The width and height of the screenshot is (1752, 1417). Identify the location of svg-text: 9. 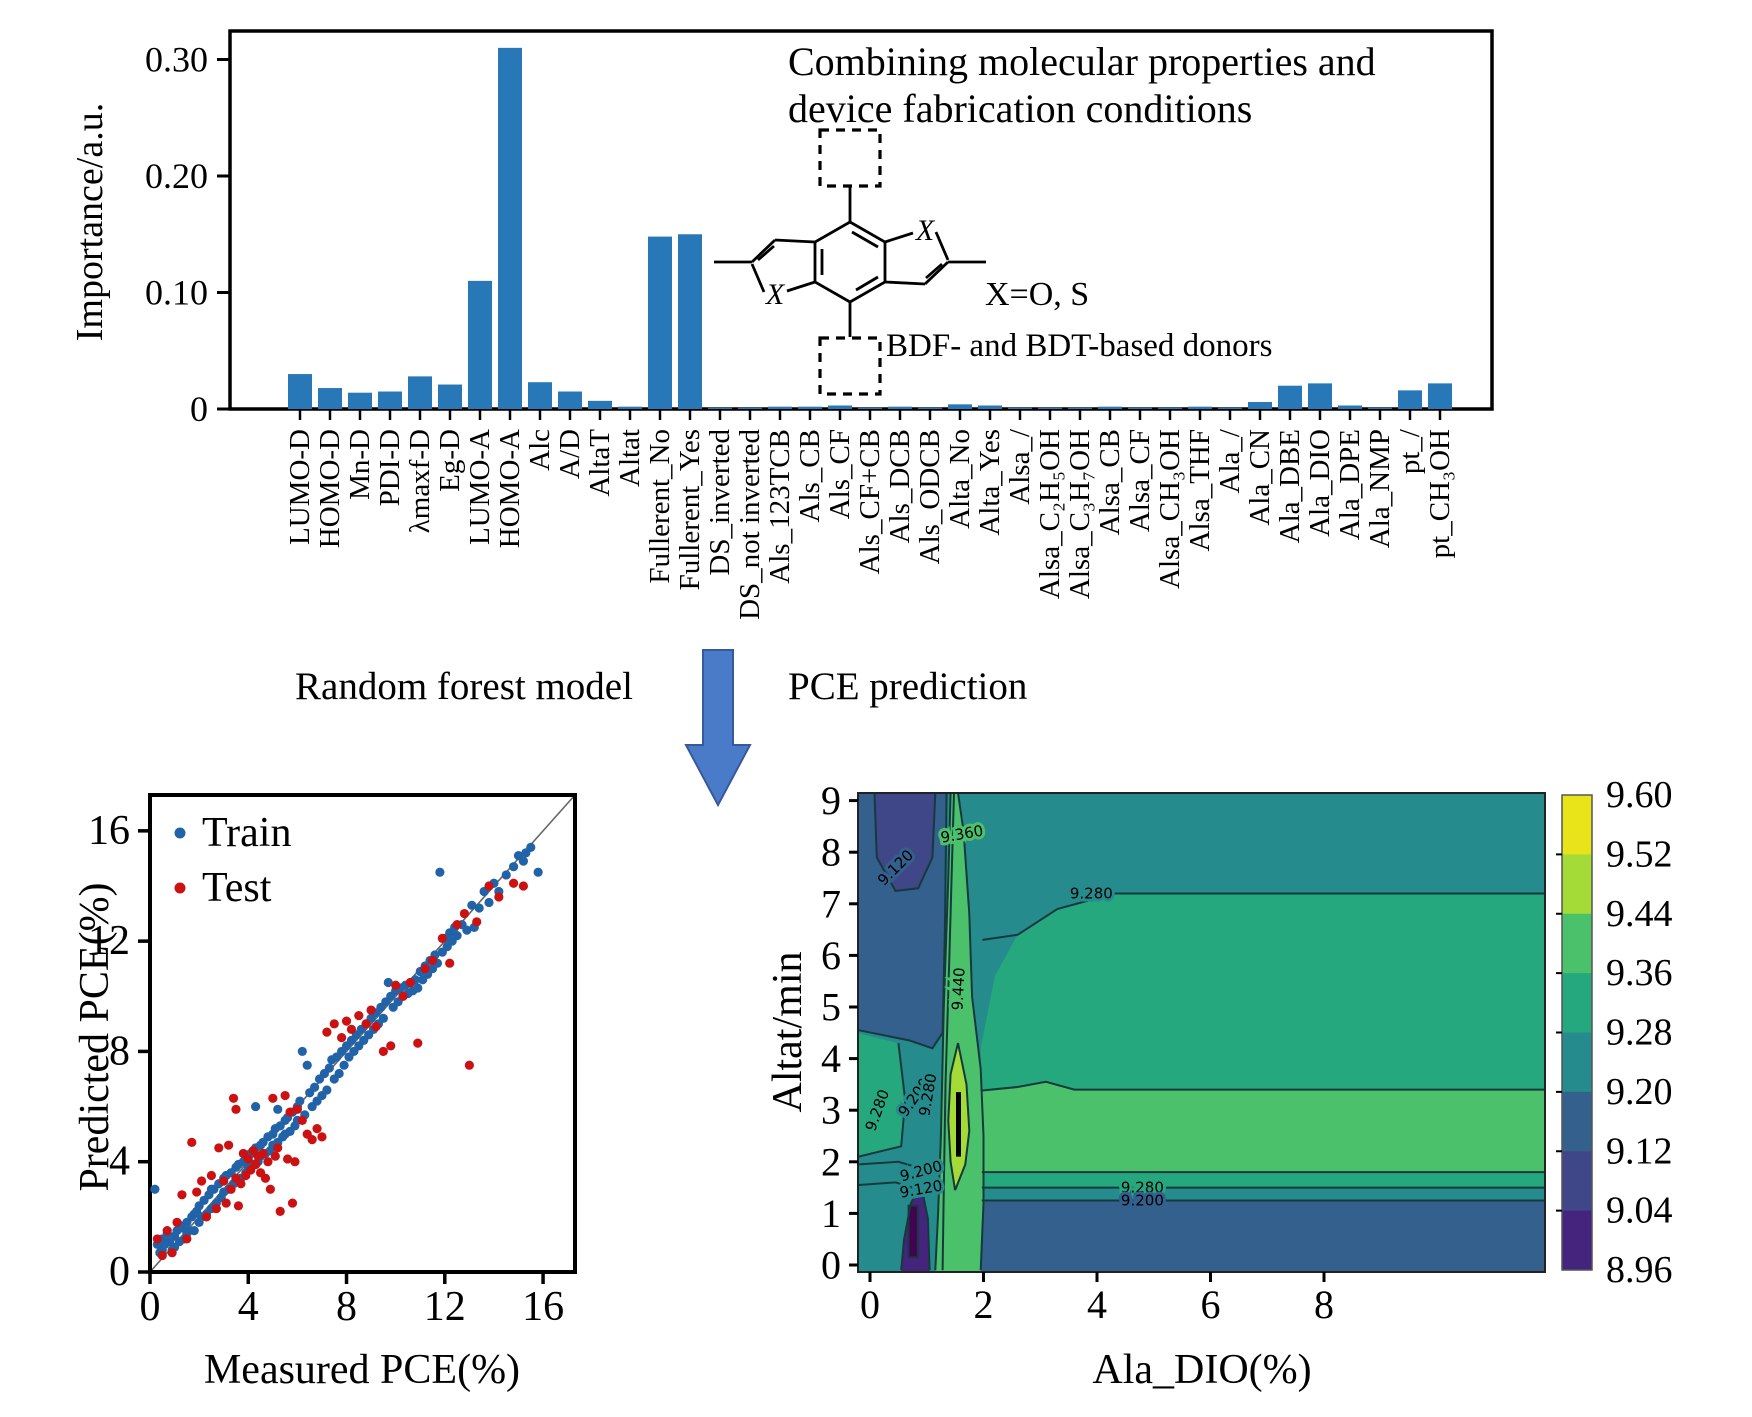
(831, 800).